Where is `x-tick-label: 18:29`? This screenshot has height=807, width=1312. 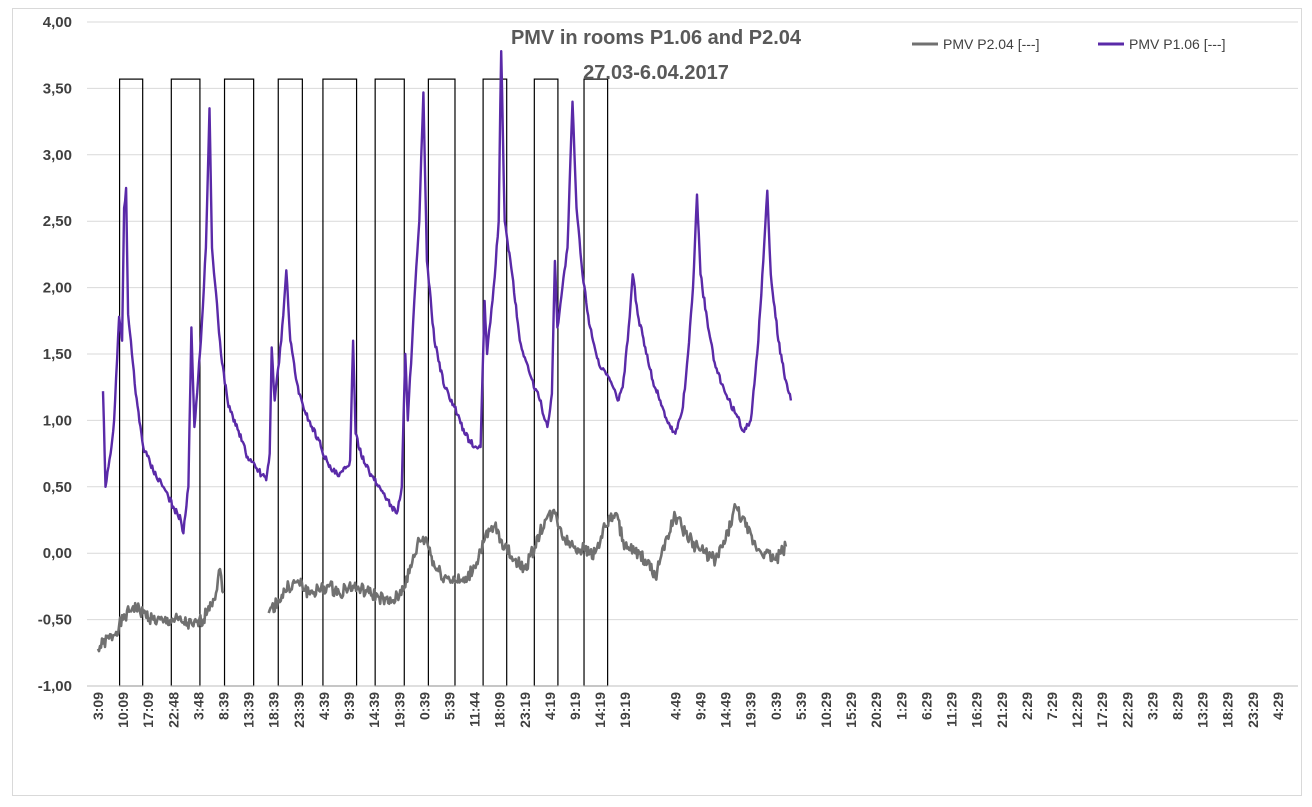
x-tick-label: 18:29 is located at coordinates (1228, 710).